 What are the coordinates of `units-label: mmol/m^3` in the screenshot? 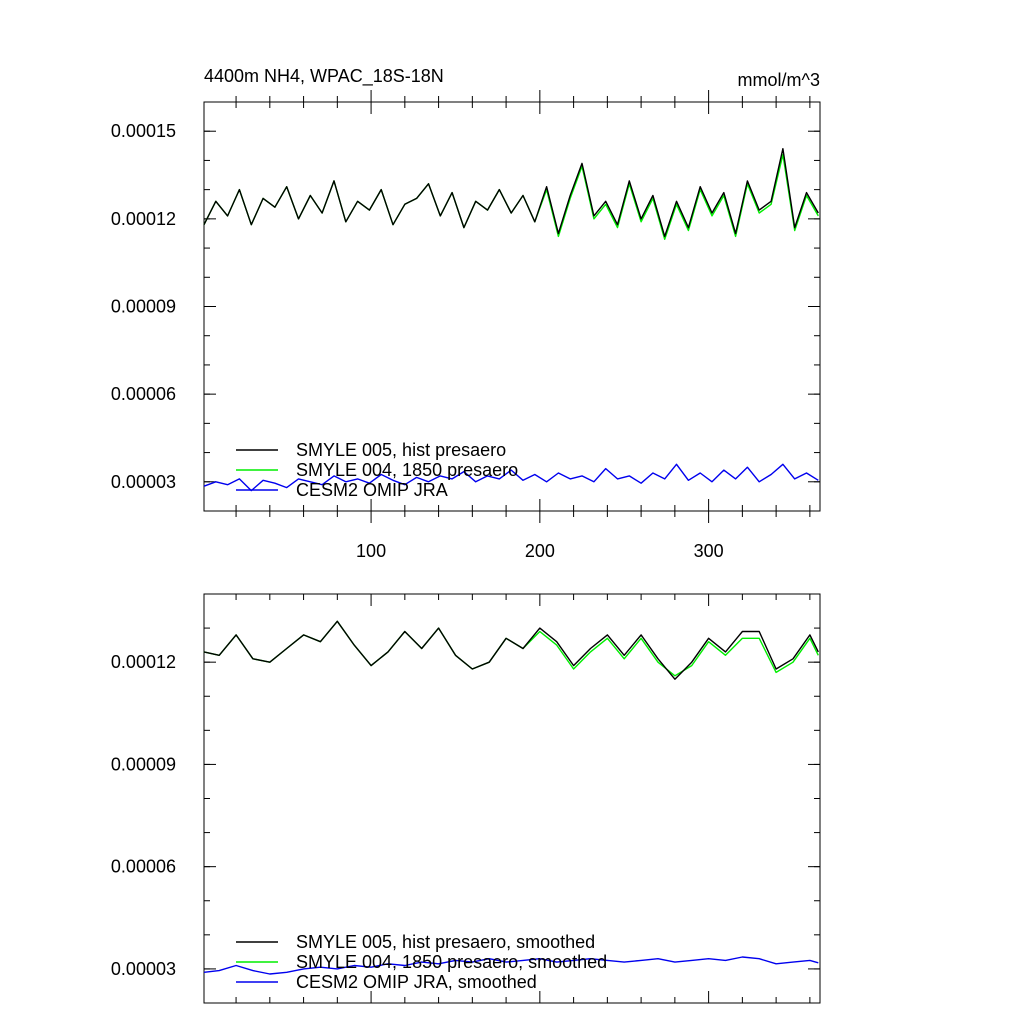 It's located at (779, 80).